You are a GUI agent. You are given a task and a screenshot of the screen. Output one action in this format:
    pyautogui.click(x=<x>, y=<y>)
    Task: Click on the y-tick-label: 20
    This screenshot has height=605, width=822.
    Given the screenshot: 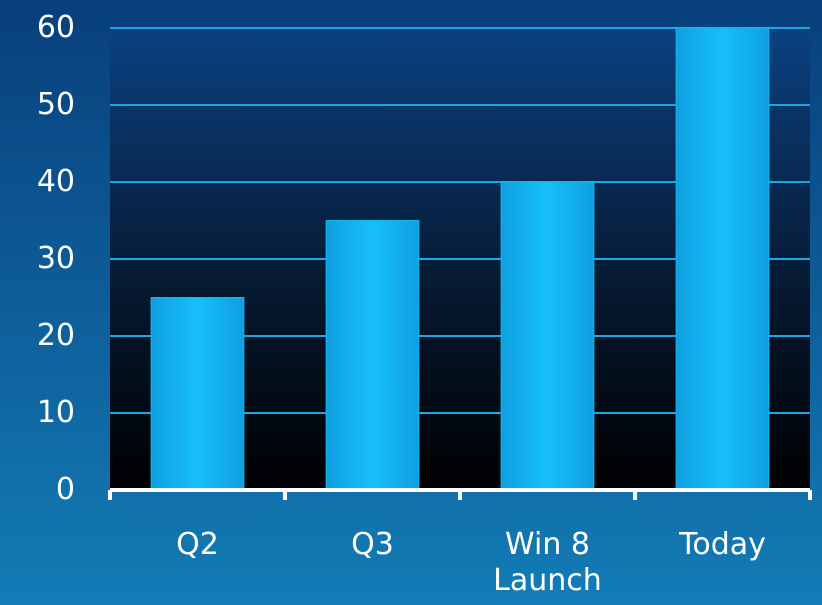 What is the action you would take?
    pyautogui.click(x=56, y=335)
    